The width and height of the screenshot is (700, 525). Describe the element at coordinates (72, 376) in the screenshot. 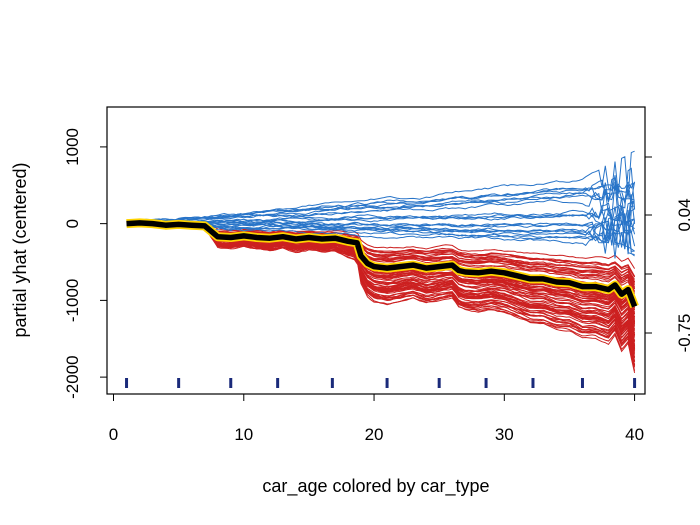

I see `y-tick-label: -2000` at that location.